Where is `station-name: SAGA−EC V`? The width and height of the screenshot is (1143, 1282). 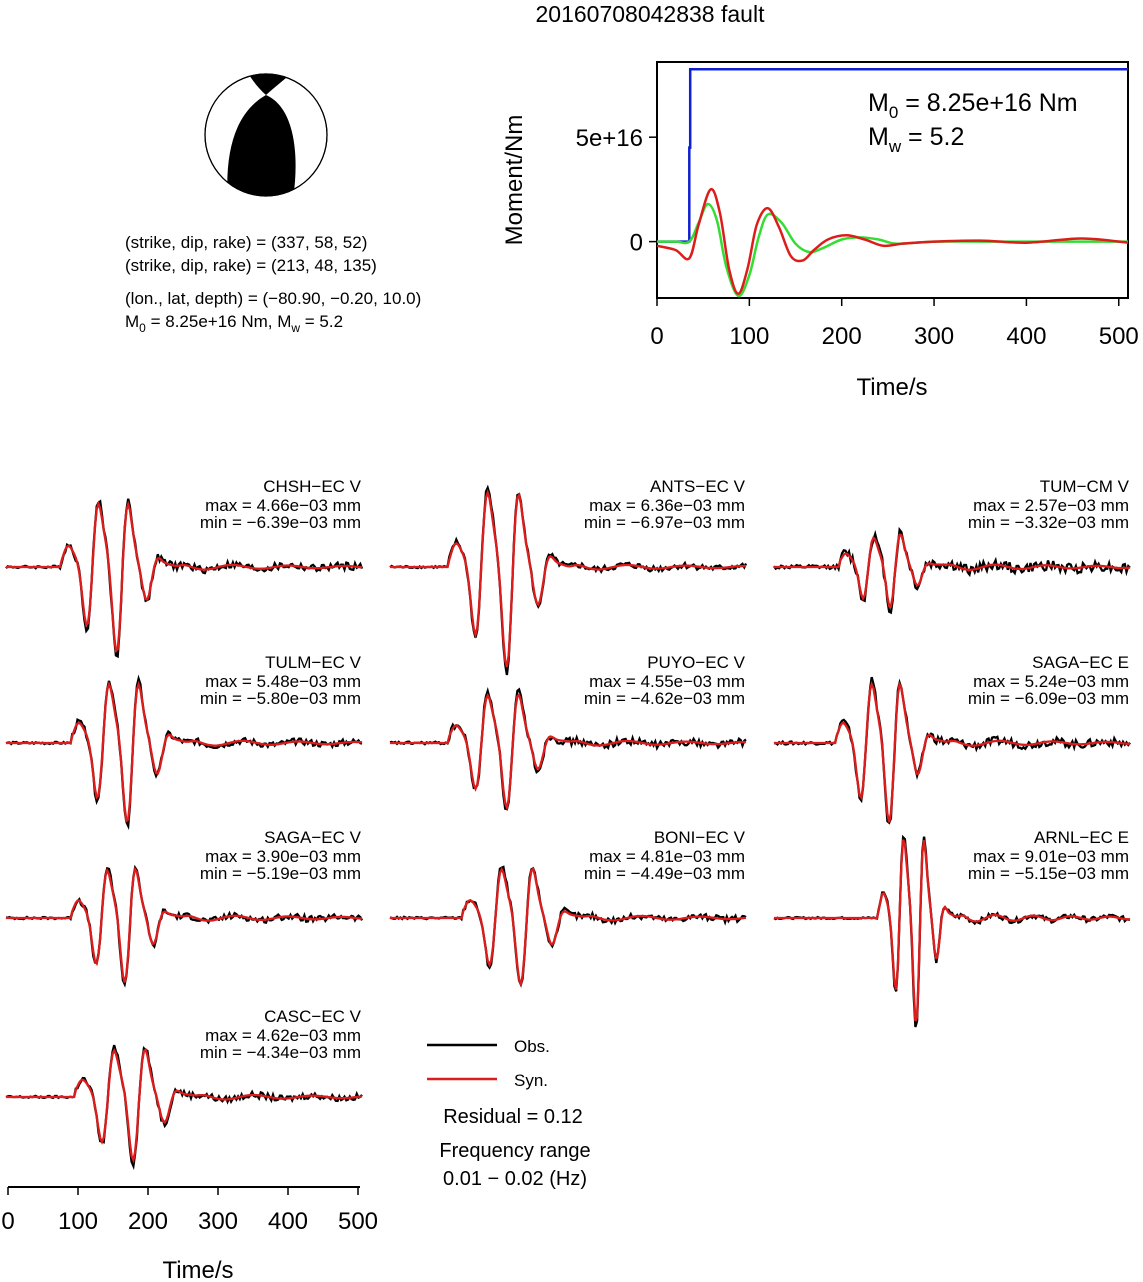
station-name: SAGA−EC V is located at coordinates (313, 837).